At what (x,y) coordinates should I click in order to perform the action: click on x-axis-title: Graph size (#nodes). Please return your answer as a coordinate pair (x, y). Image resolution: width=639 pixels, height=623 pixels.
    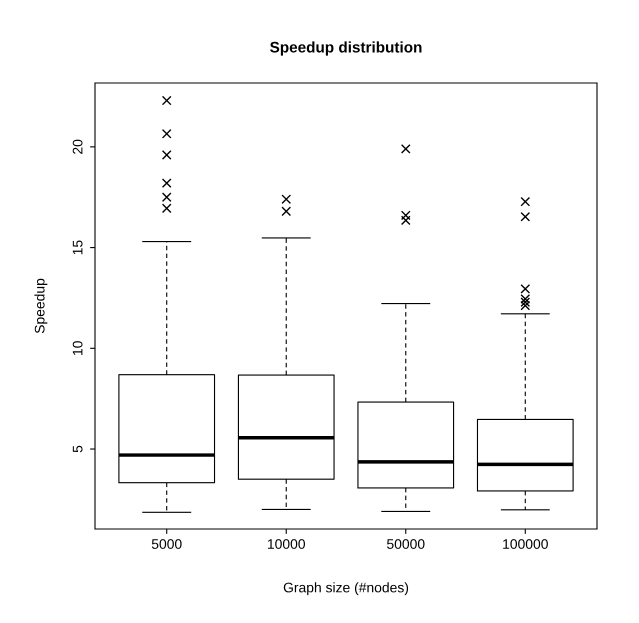
    Looking at the image, I should click on (346, 589).